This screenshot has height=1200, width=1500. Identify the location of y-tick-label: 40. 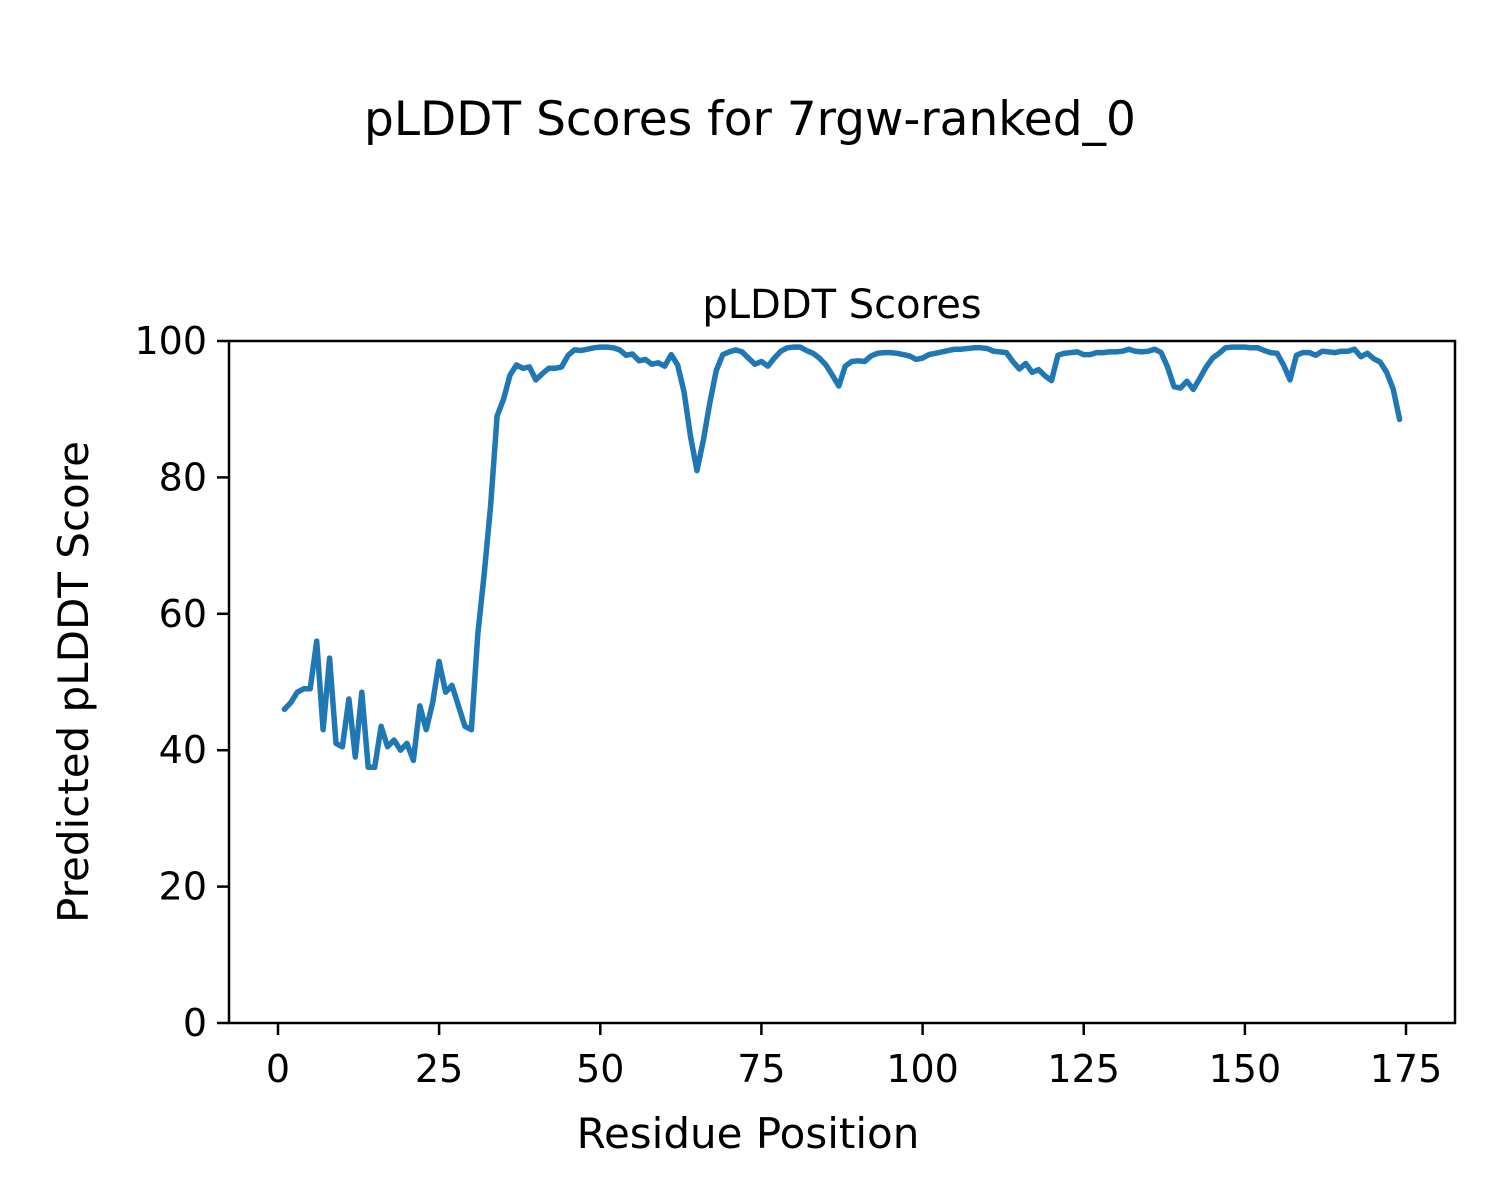
(183, 750).